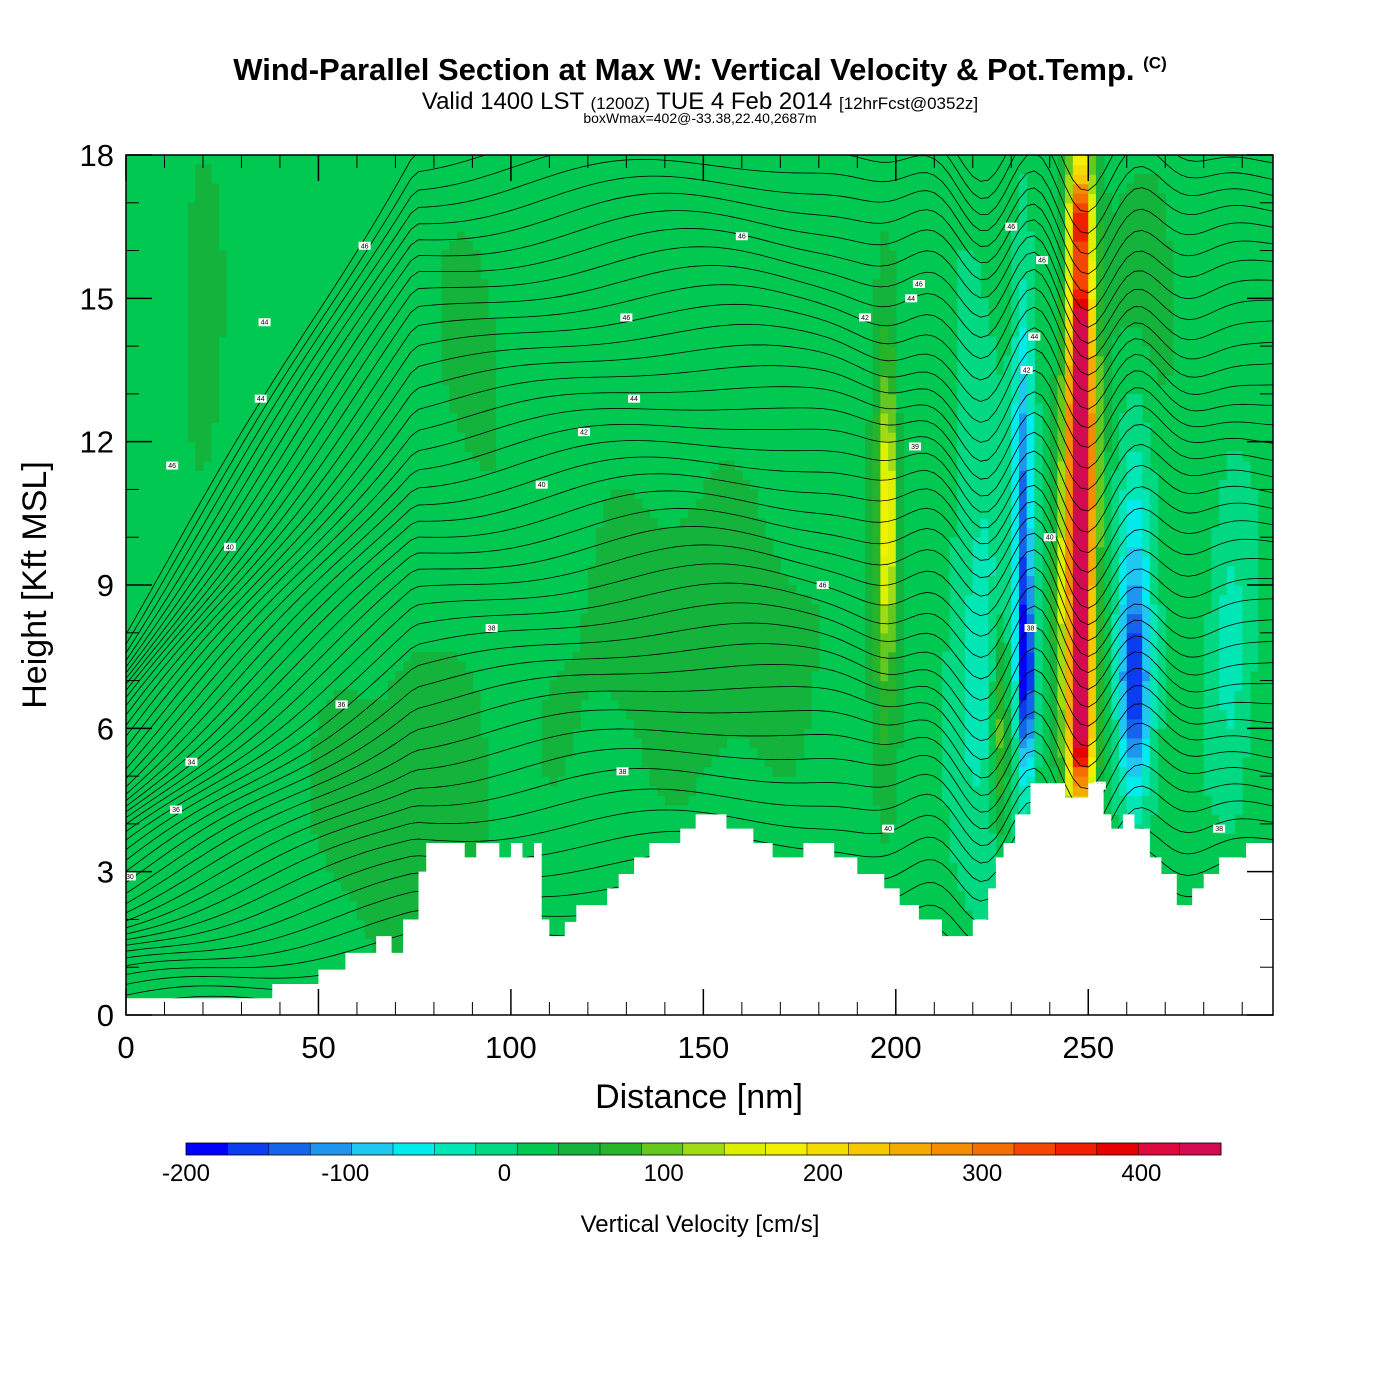 This screenshot has height=1400, width=1400. What do you see at coordinates (1026, 370) in the screenshot?
I see `theta-label-bg` at bounding box center [1026, 370].